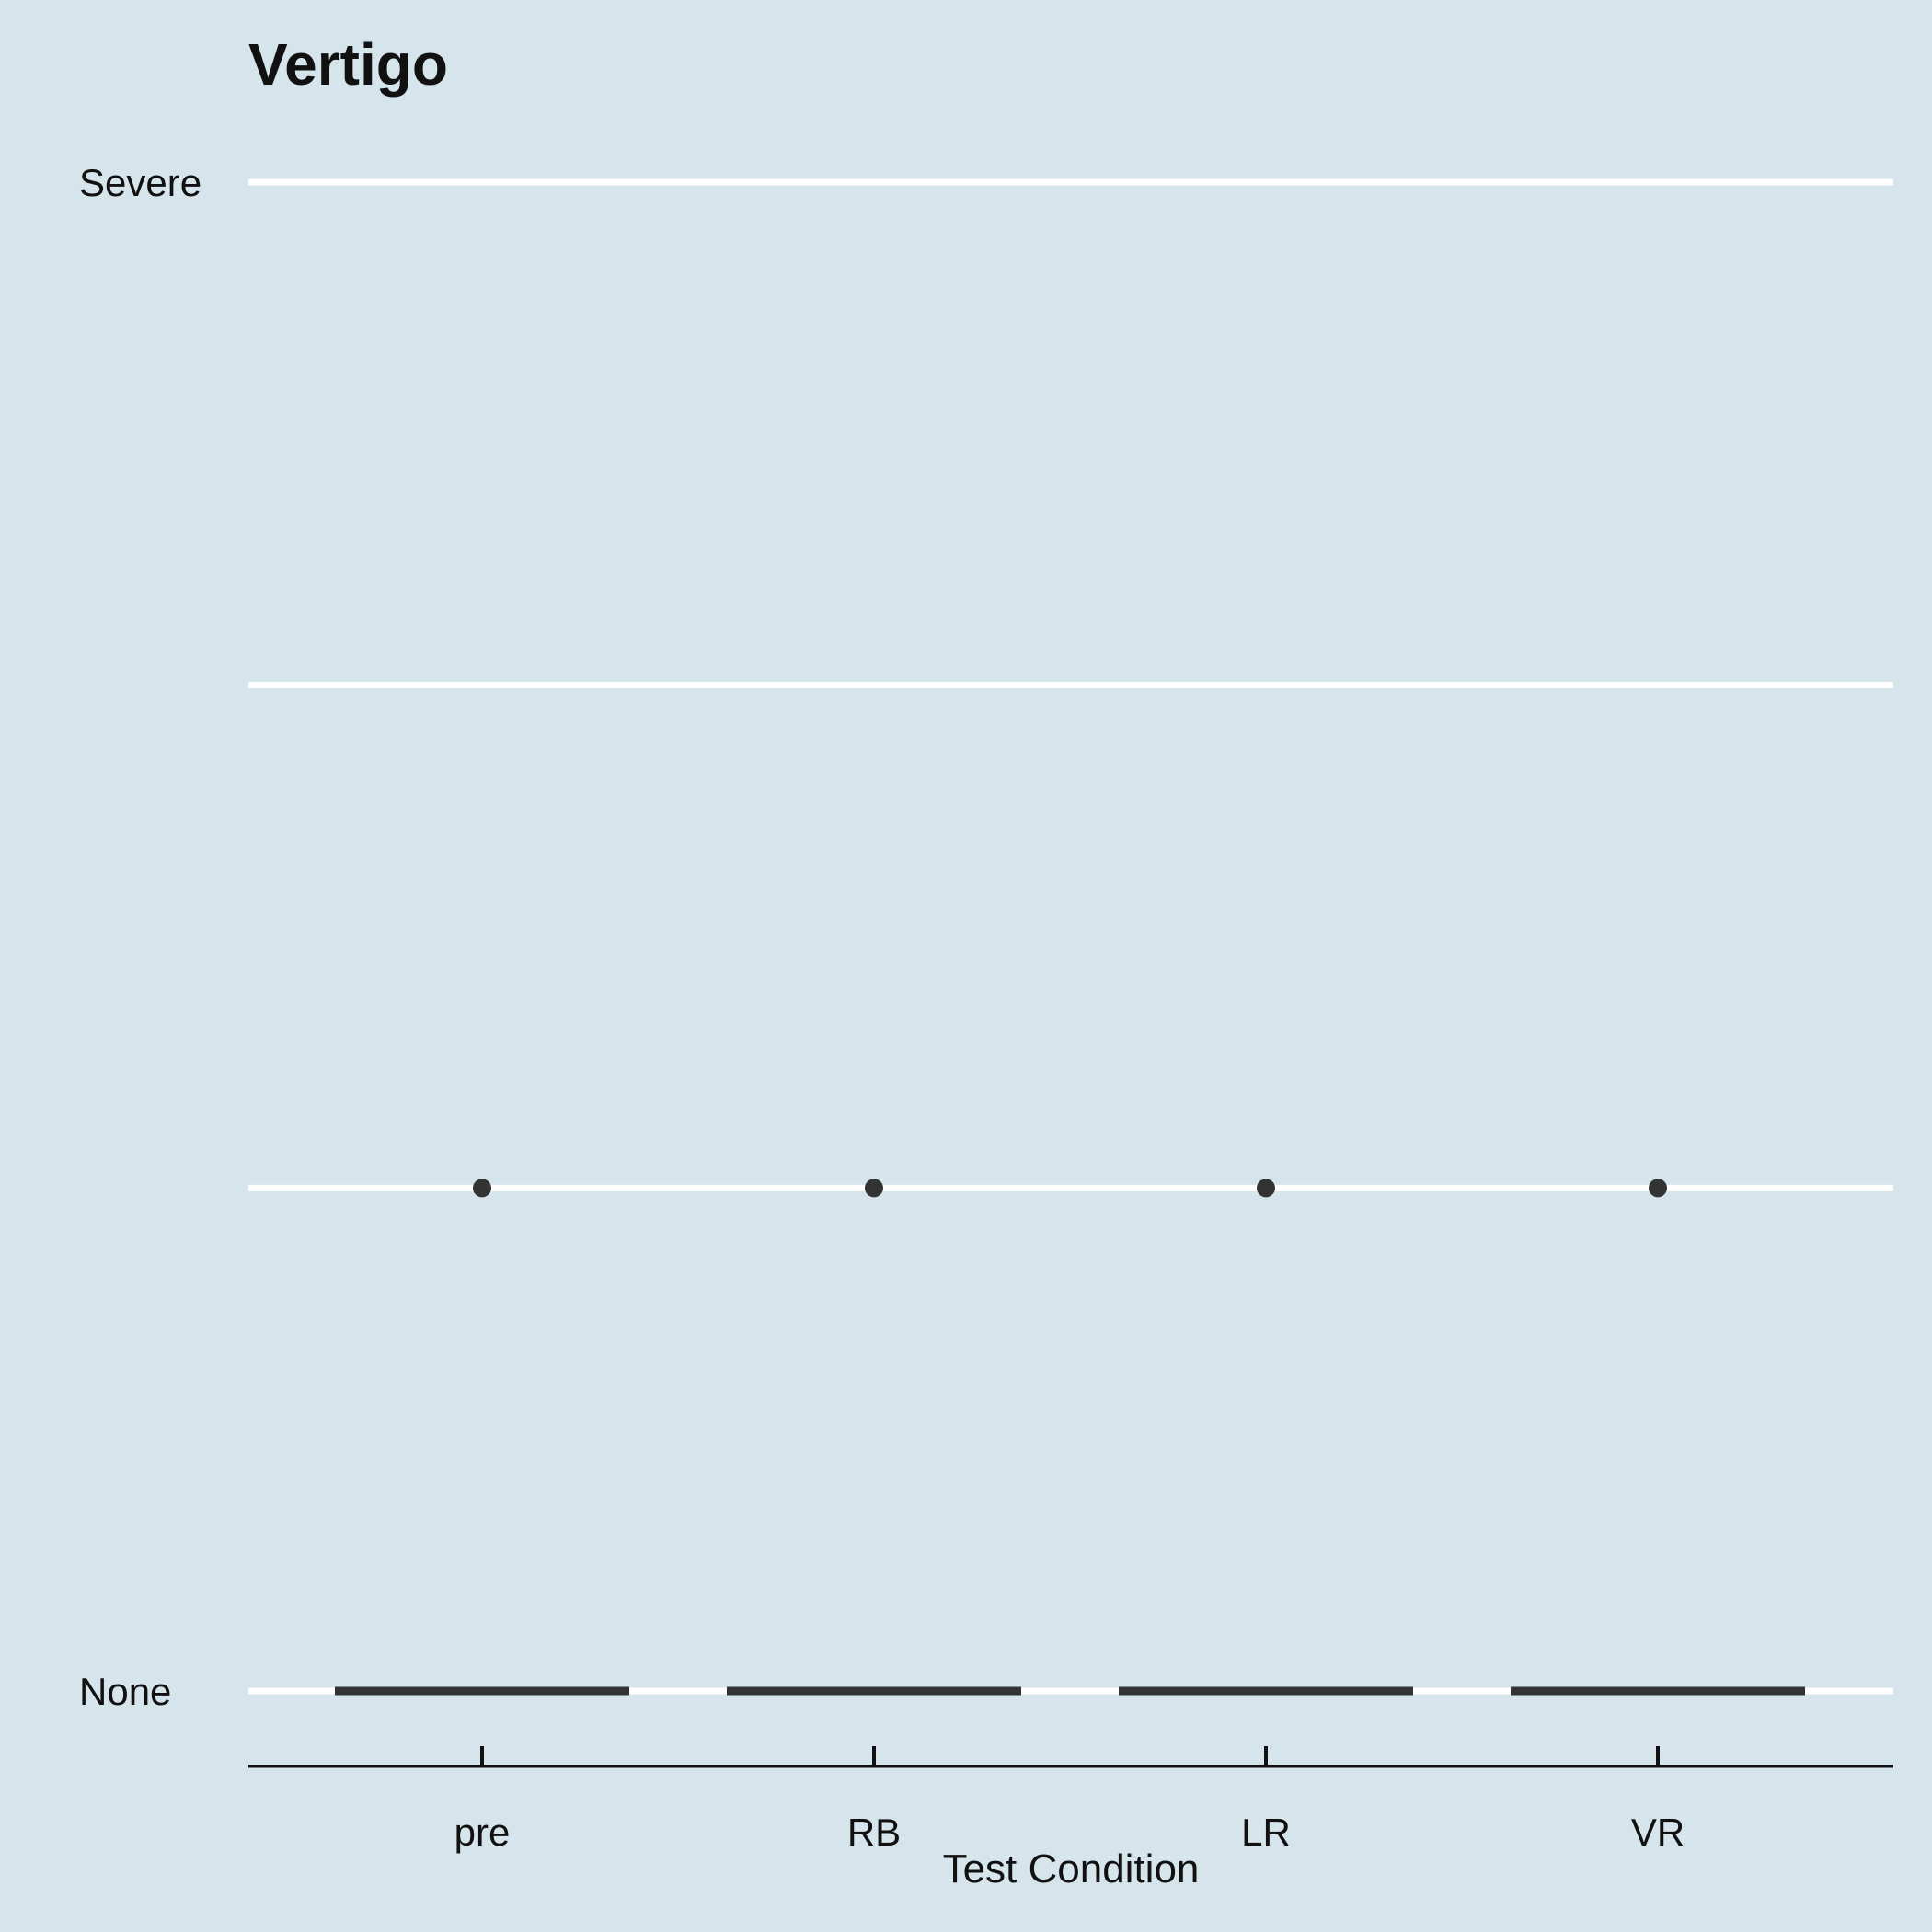 This screenshot has height=1932, width=1932. Describe the element at coordinates (1266, 1832) in the screenshot. I see `x-tick-label: LR` at that location.